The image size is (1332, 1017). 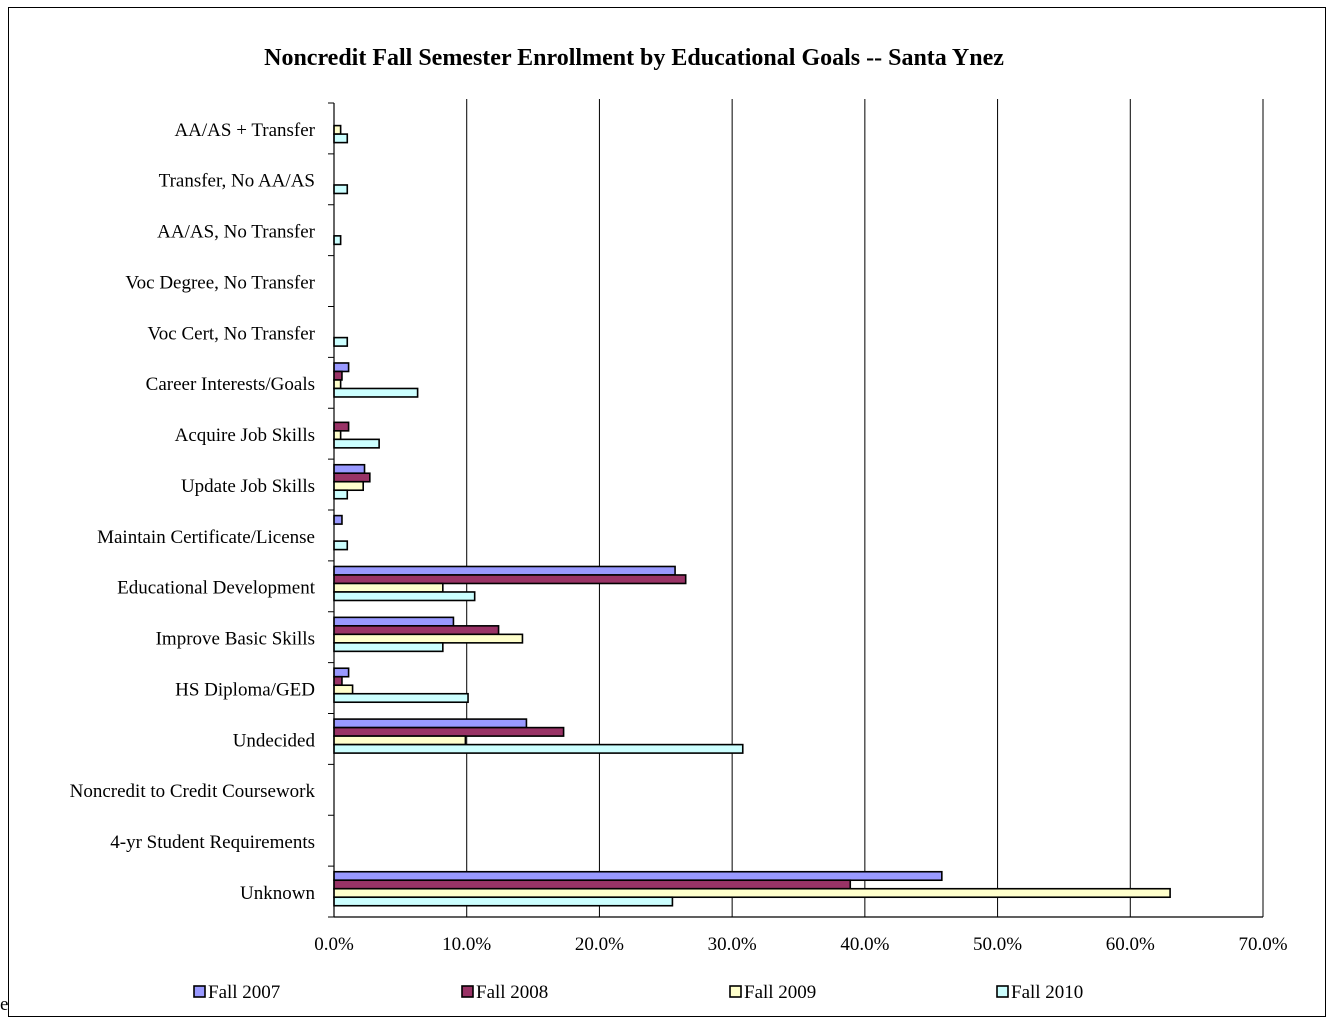 I want to click on legend: Fall 2007 Fall 2008 Fall 2009 Fall 2010, so click(x=638, y=992).